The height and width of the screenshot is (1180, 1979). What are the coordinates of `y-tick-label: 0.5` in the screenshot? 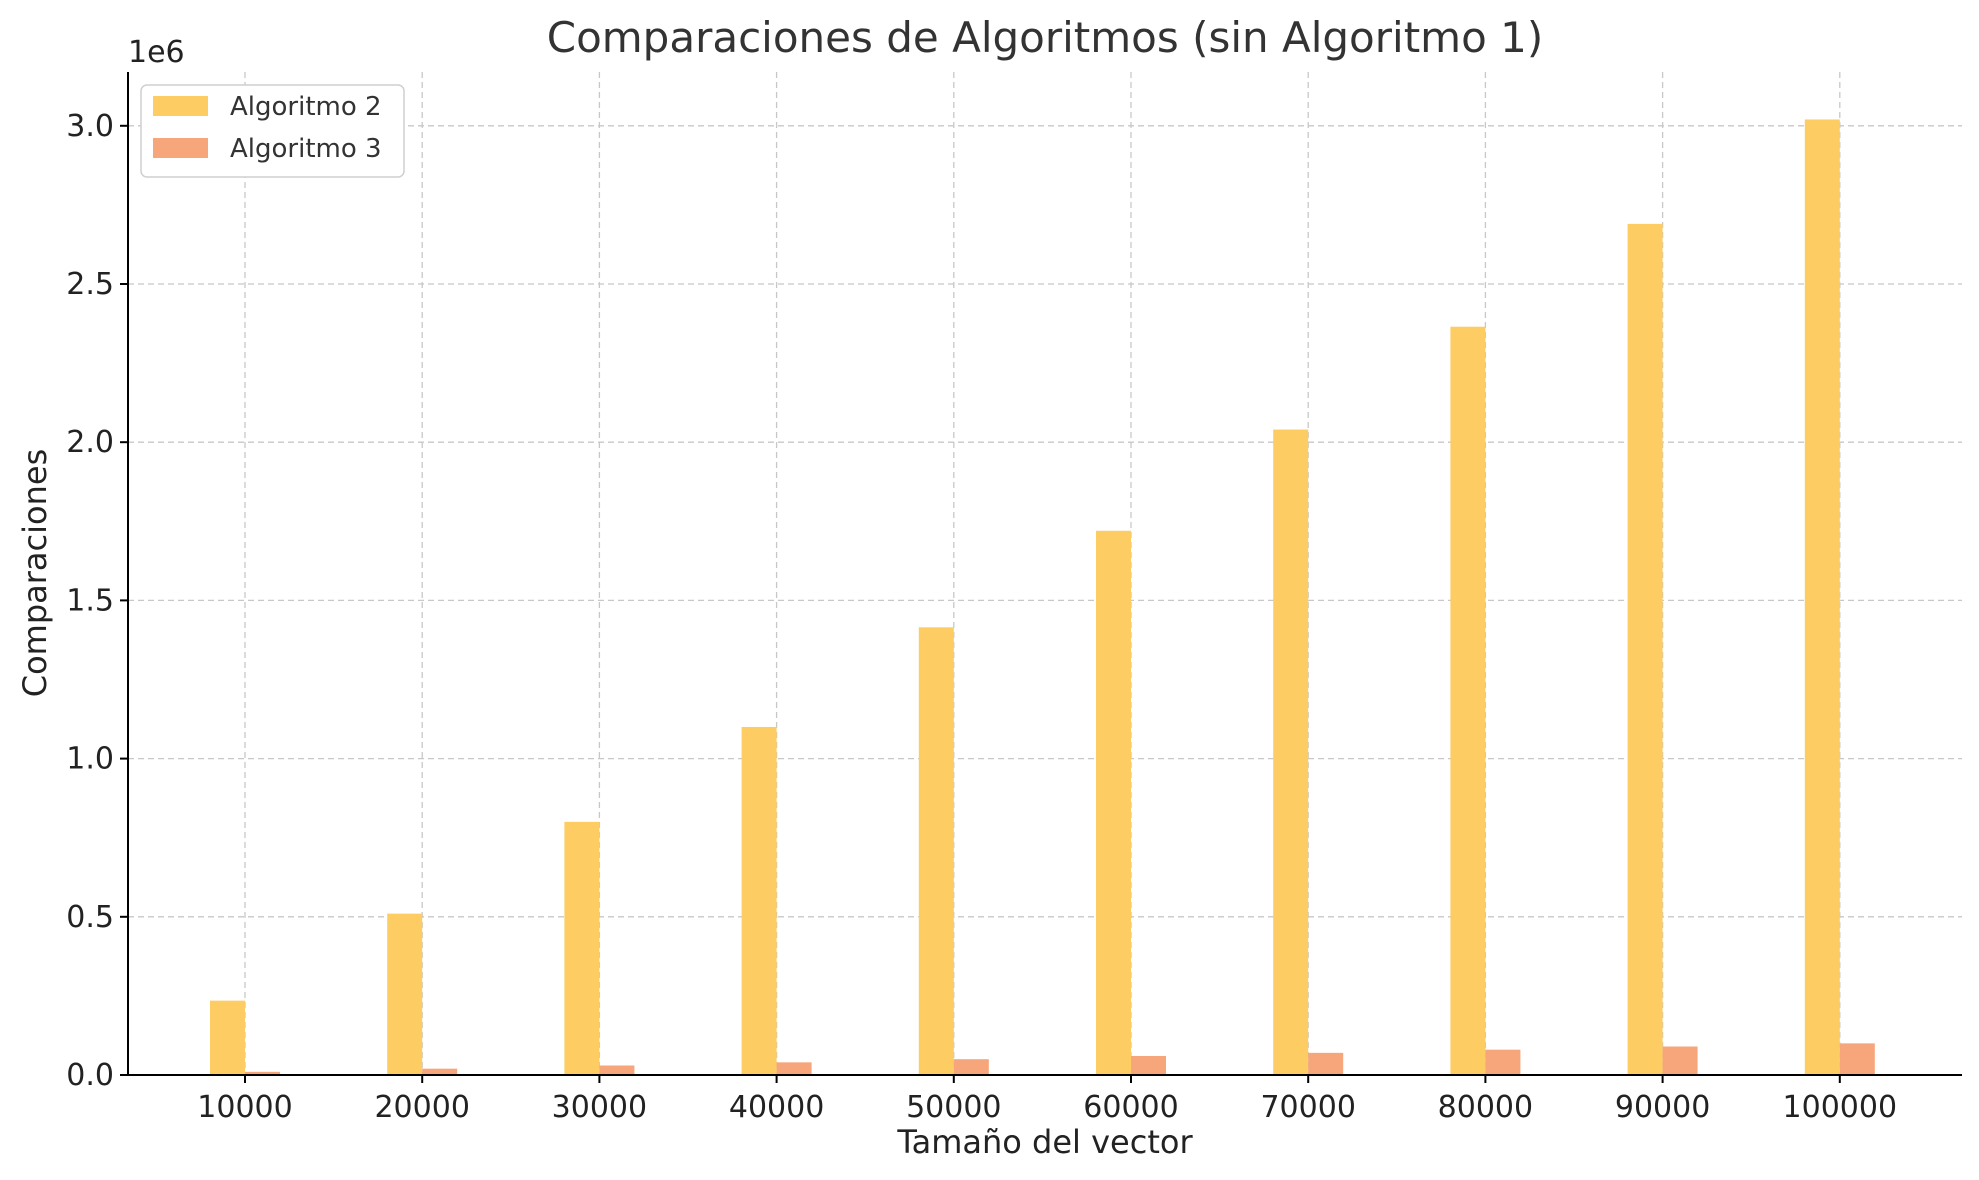 It's located at (90, 917).